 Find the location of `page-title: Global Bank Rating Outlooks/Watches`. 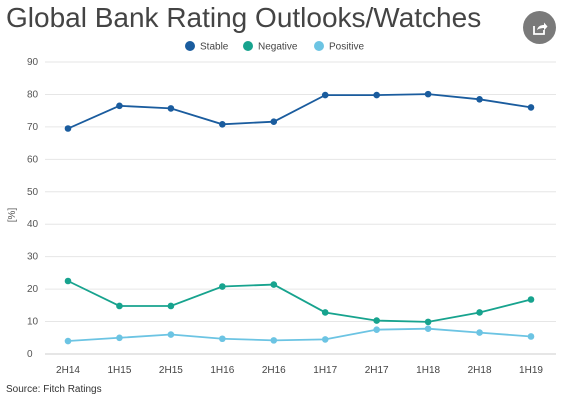

page-title: Global Bank Rating Outlooks/Watches is located at coordinates (244, 17).